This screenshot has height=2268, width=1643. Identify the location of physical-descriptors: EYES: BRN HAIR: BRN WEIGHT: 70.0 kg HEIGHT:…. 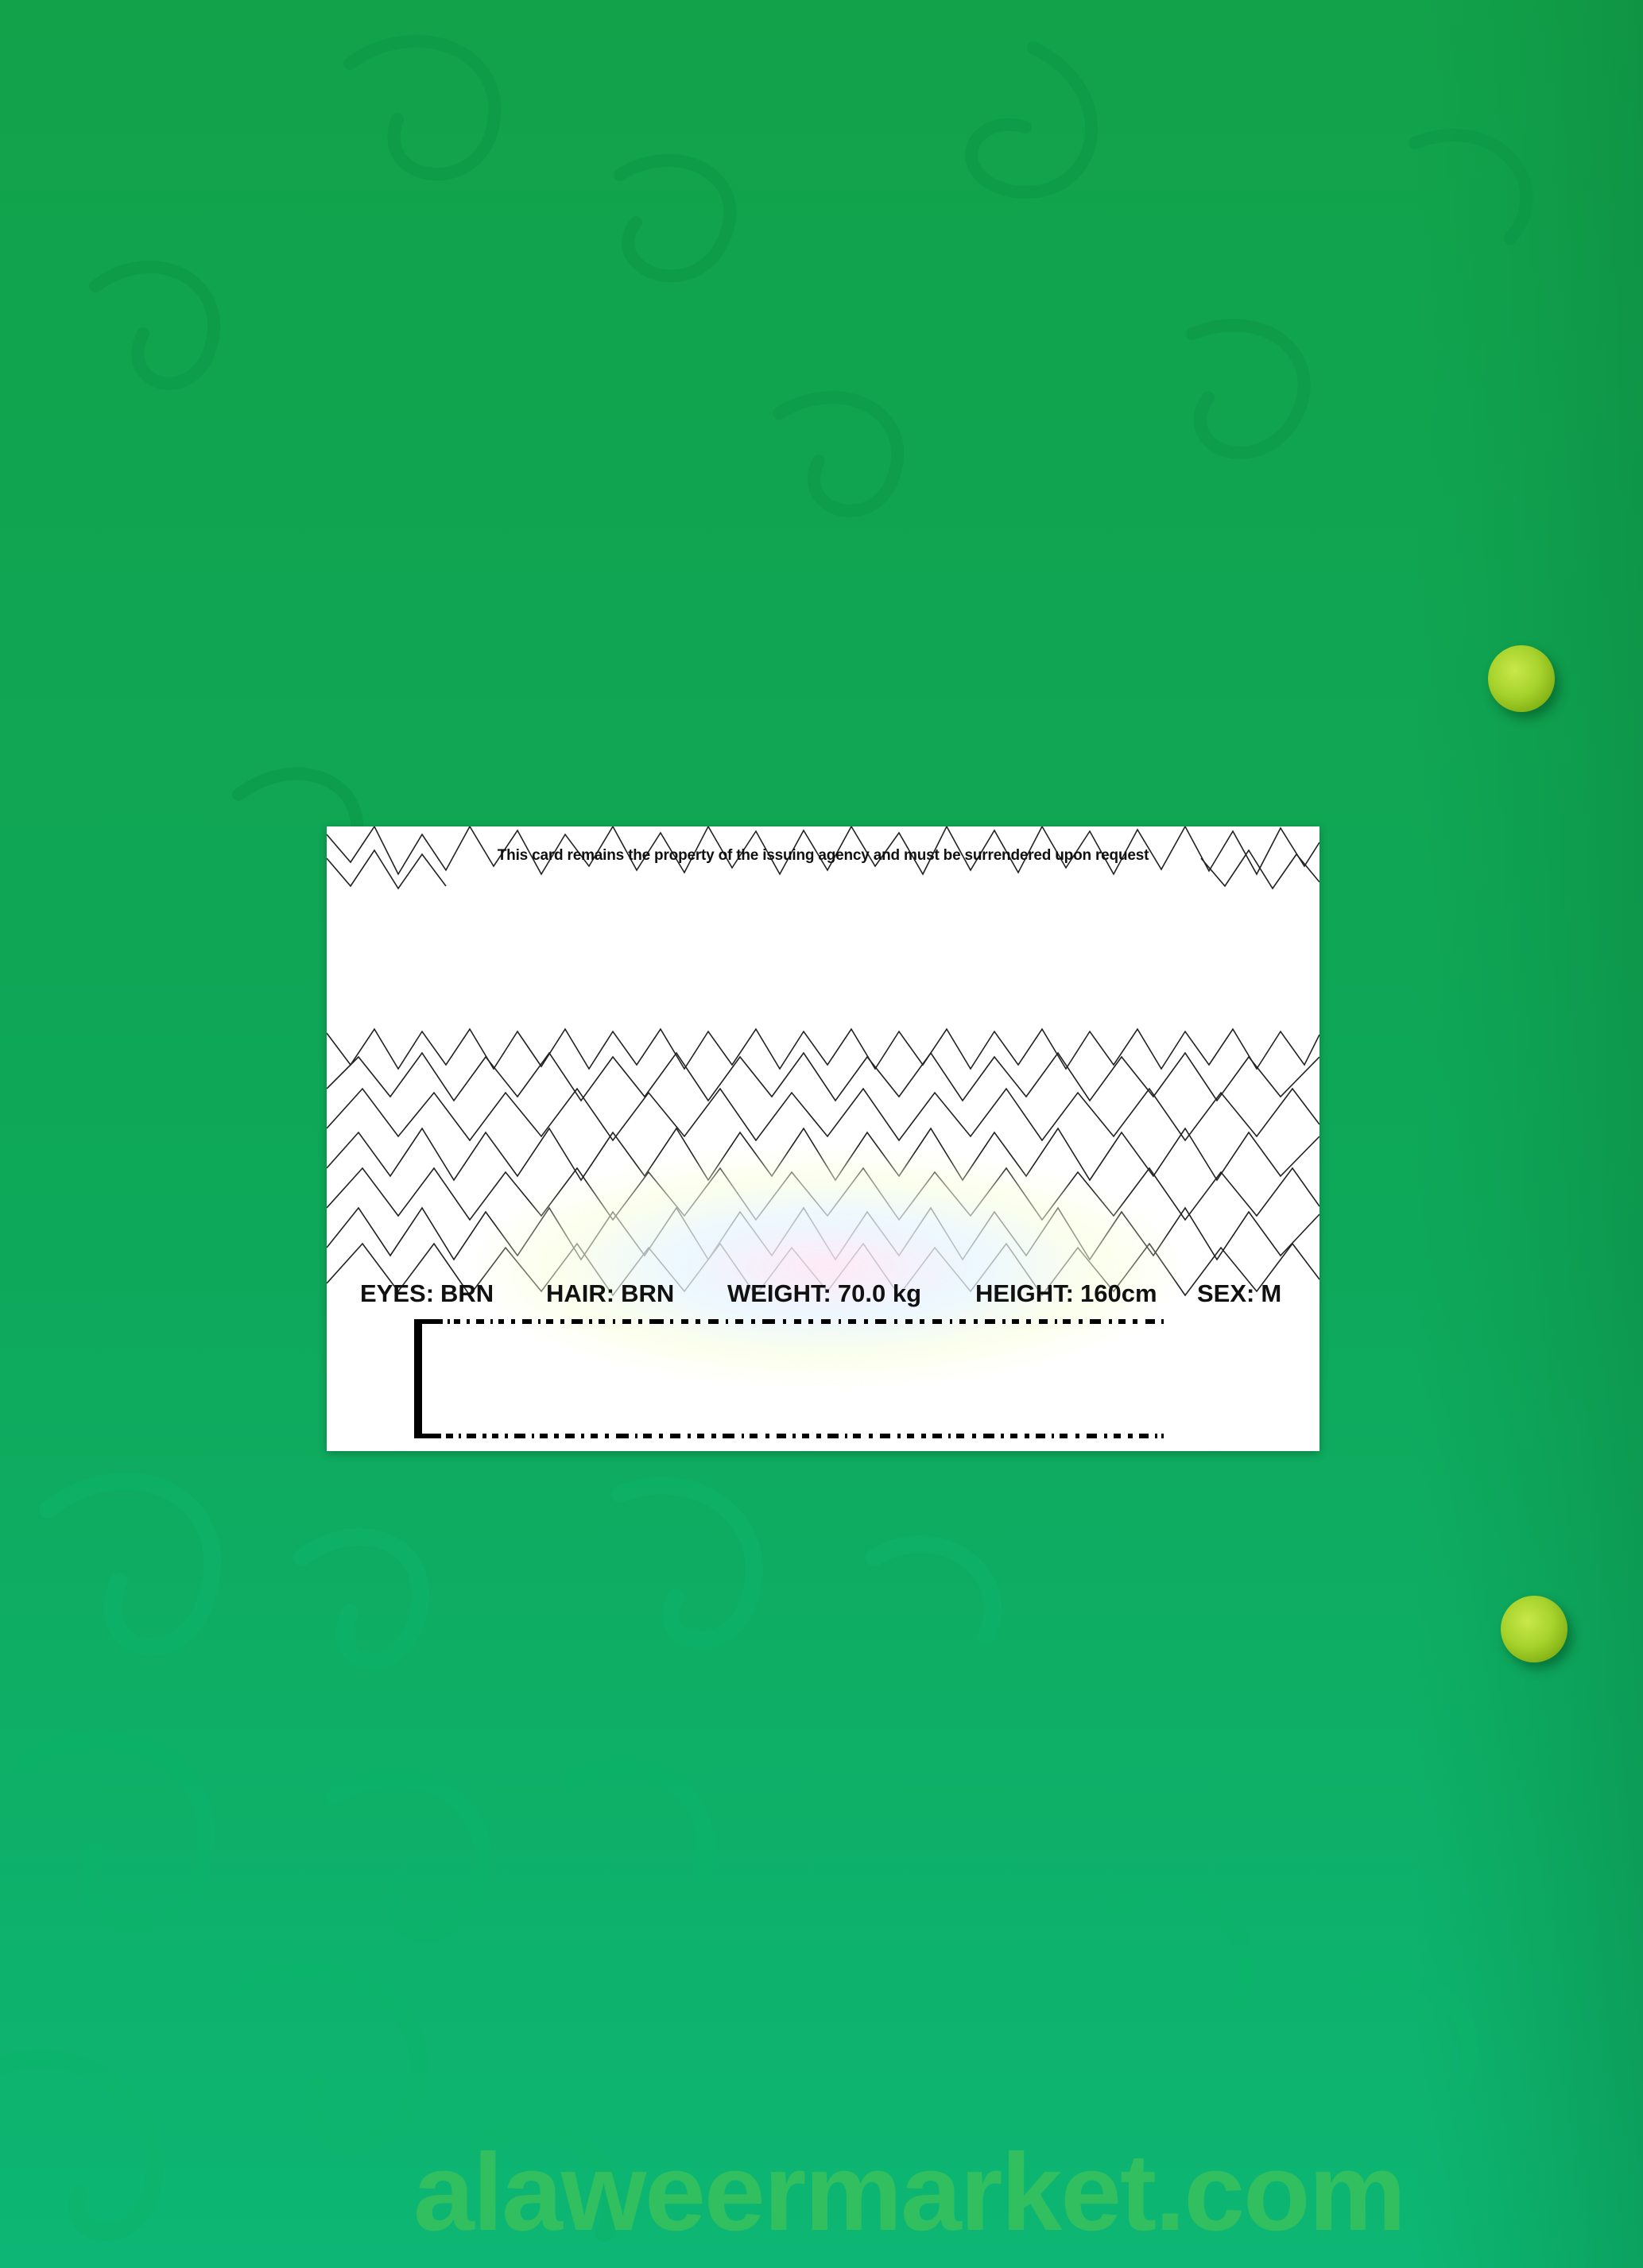
(823, 1295).